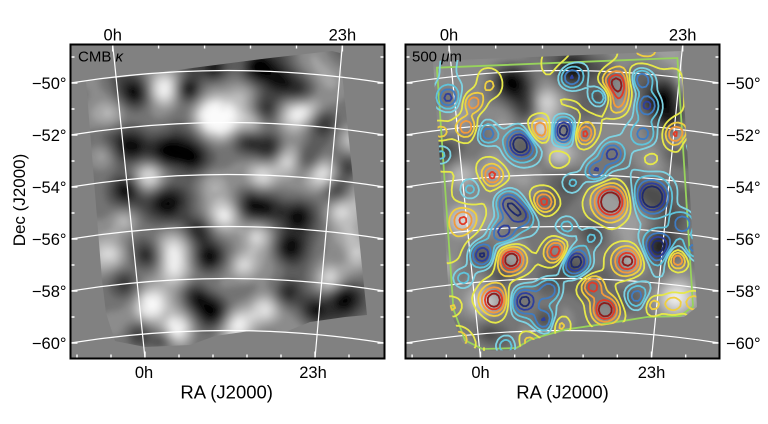 This screenshot has height=424, width=768. What do you see at coordinates (101, 57) in the screenshot?
I see `svg-text: CMB κ` at bounding box center [101, 57].